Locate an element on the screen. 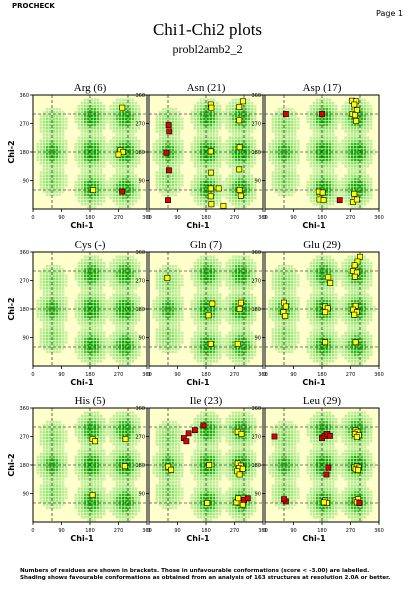 The image size is (415, 592). plot-8: Ile (23) 0 90 180 270 360 90 180 270 360 Chi-1 is located at coordinates (201, 469).